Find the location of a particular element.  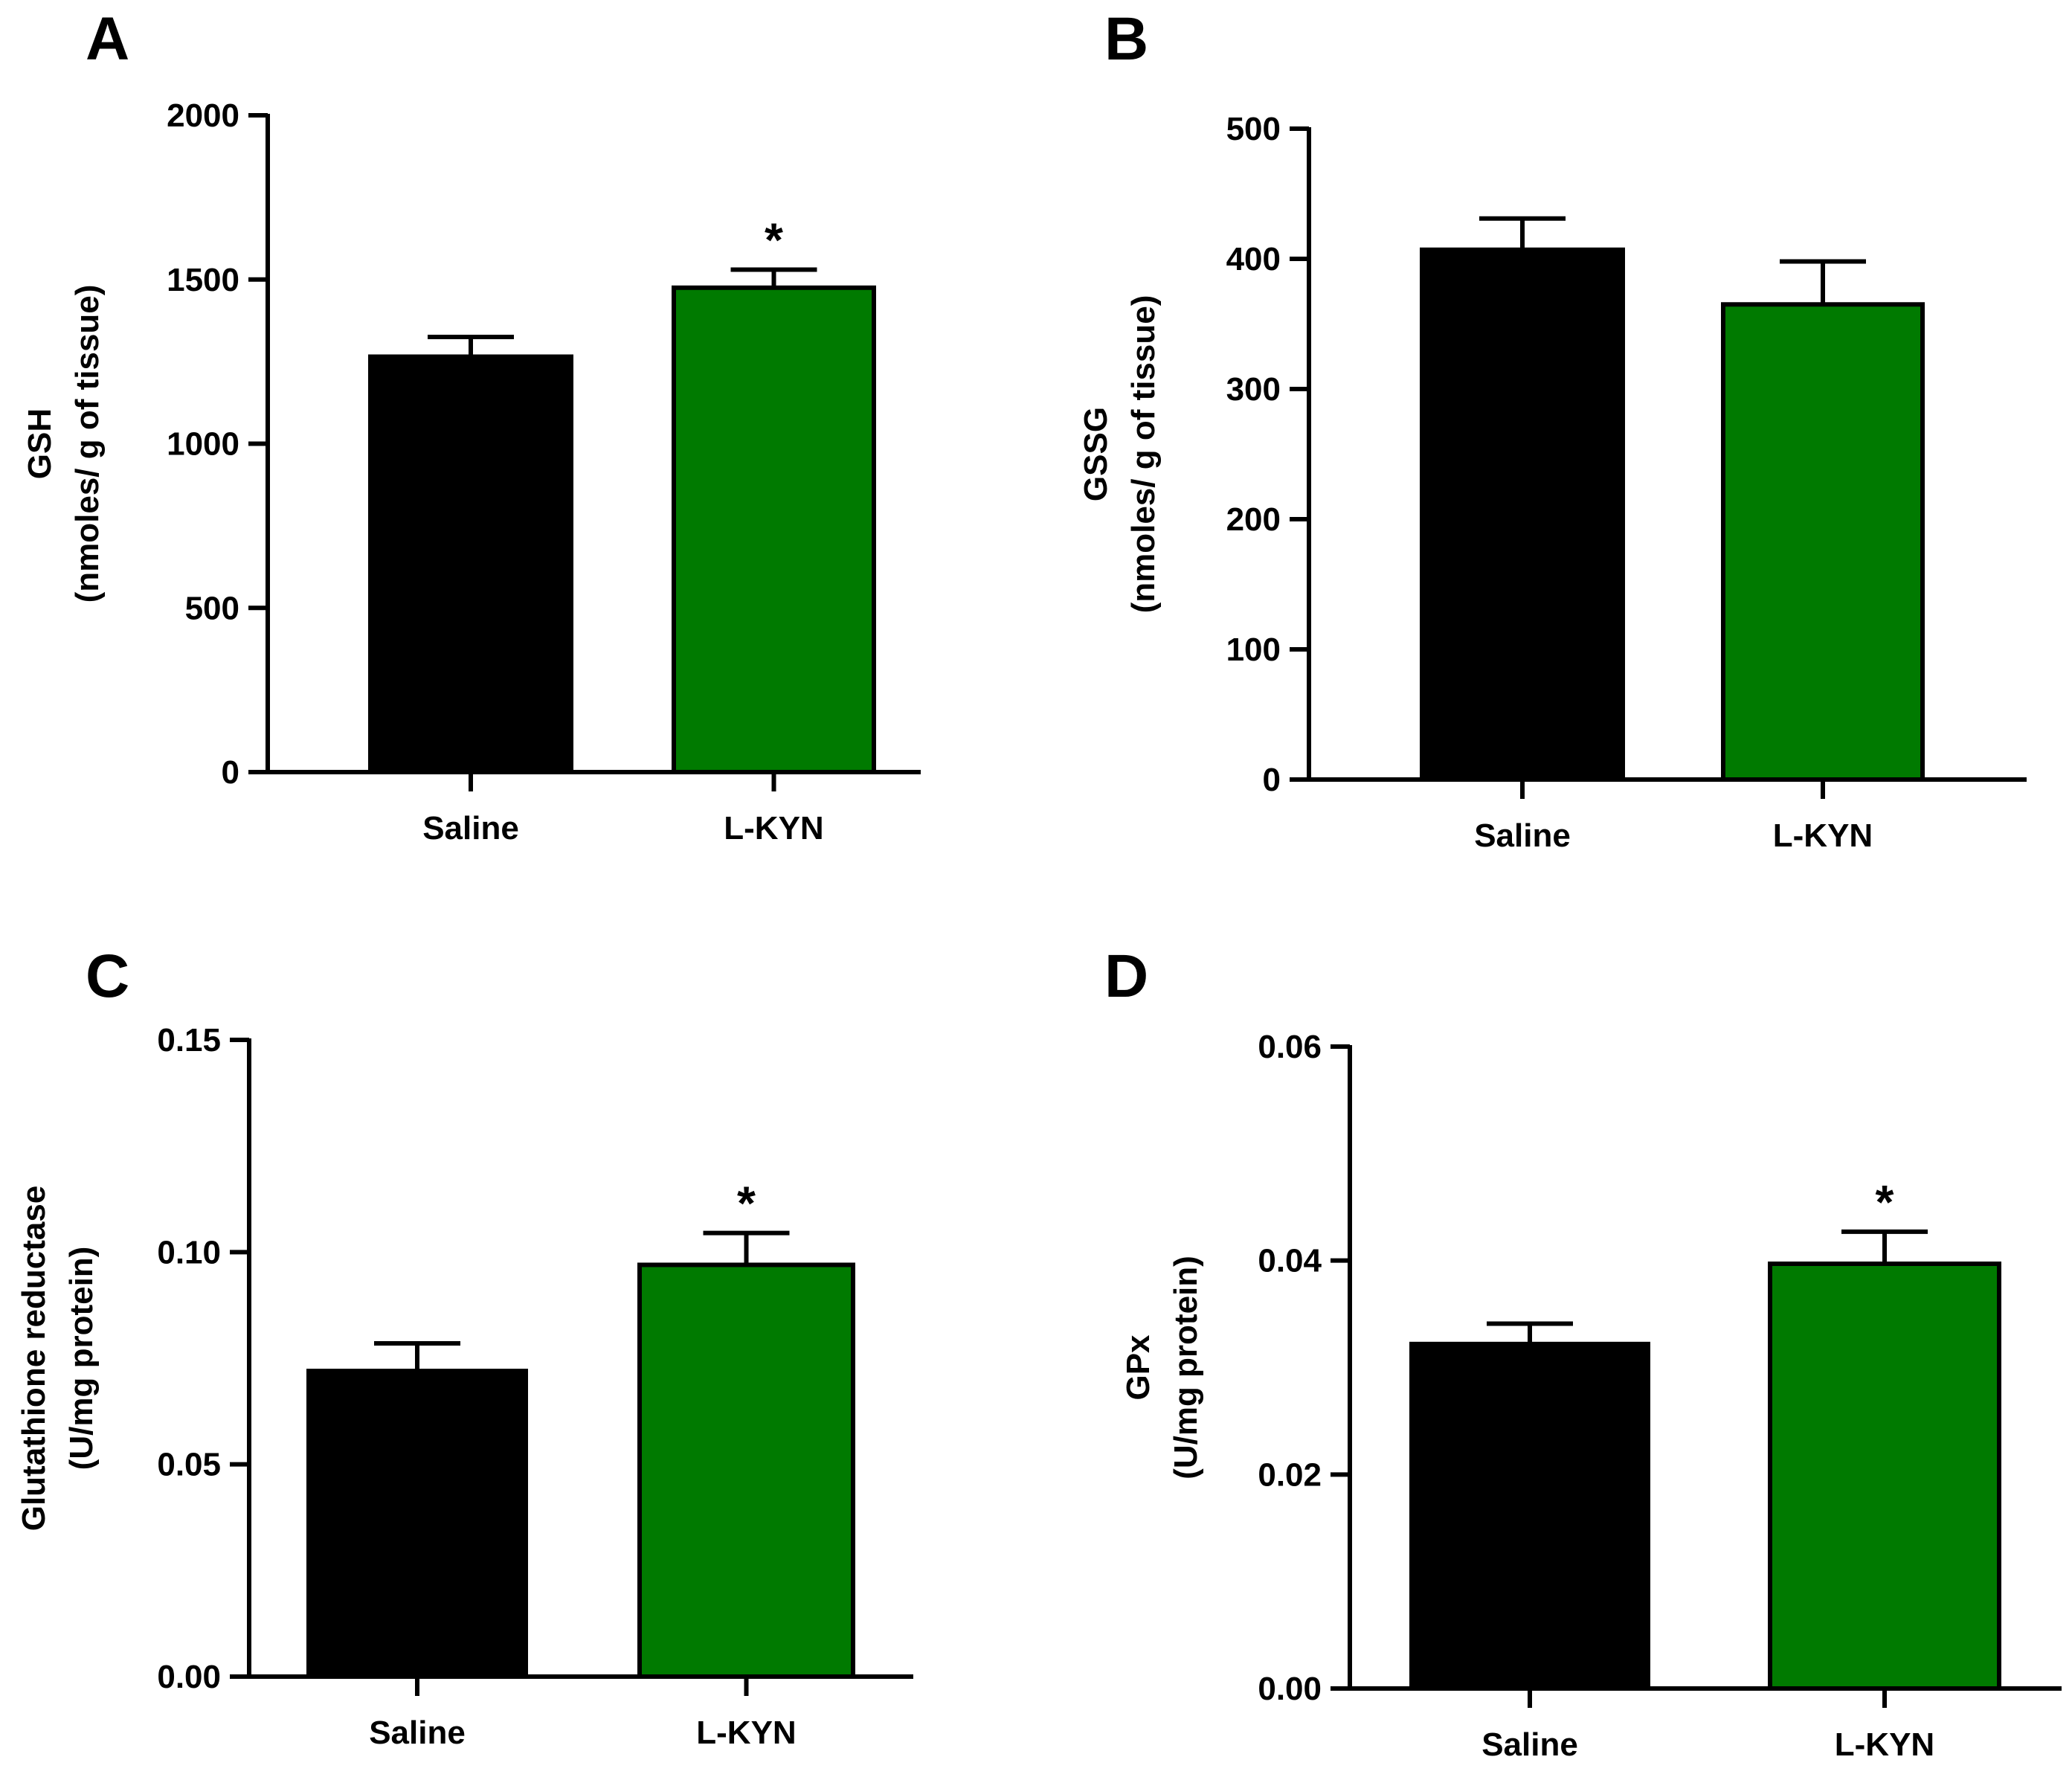

panel-c-ytick-label: 0.15 is located at coordinates (189, 1040).